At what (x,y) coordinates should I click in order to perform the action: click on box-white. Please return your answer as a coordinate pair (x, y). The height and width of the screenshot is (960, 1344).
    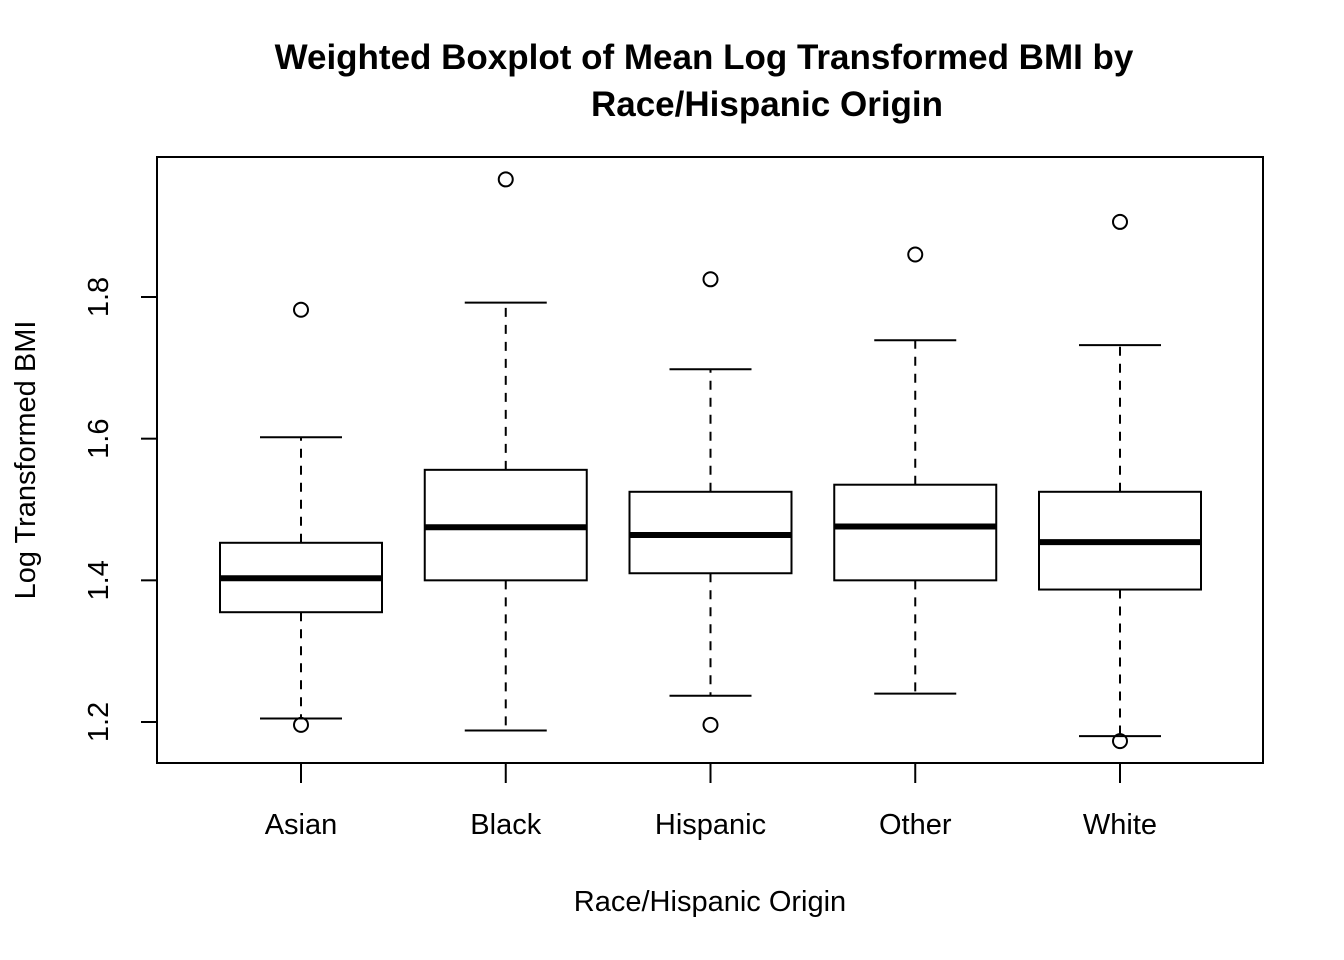
    Looking at the image, I should click on (1120, 481).